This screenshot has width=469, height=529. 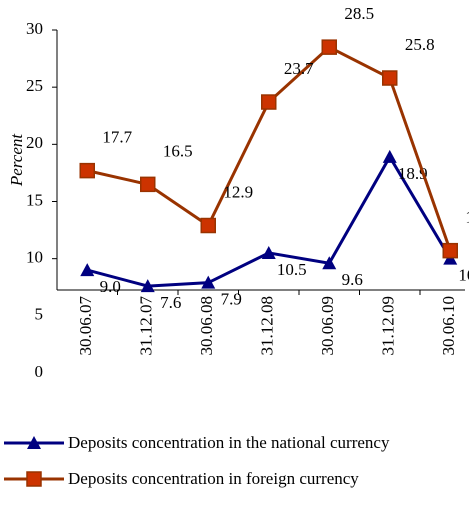 What do you see at coordinates (34, 199) in the screenshot?
I see `y-tick-label: 15` at bounding box center [34, 199].